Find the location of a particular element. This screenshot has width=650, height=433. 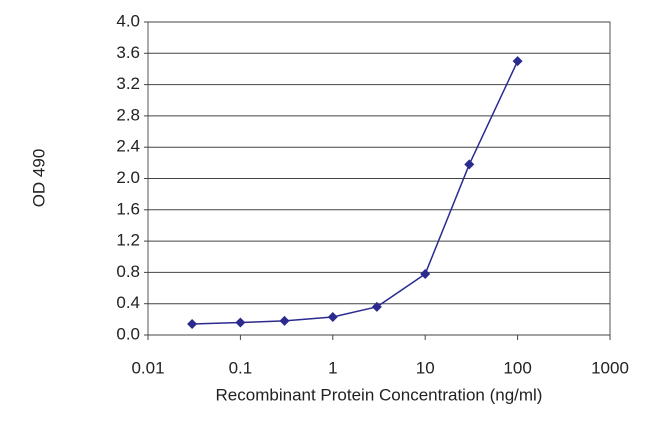

x-tick-label: 1 is located at coordinates (332, 367).